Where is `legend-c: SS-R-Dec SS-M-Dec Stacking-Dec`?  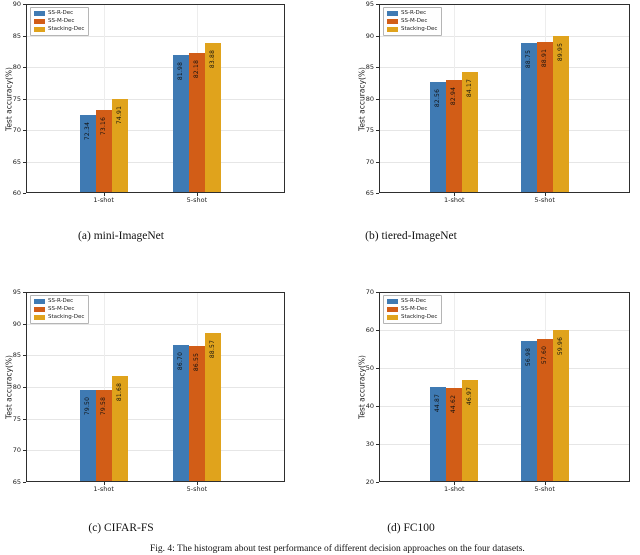
legend-c: SS-R-Dec SS-M-Dec Stacking-Dec is located at coordinates (60, 309).